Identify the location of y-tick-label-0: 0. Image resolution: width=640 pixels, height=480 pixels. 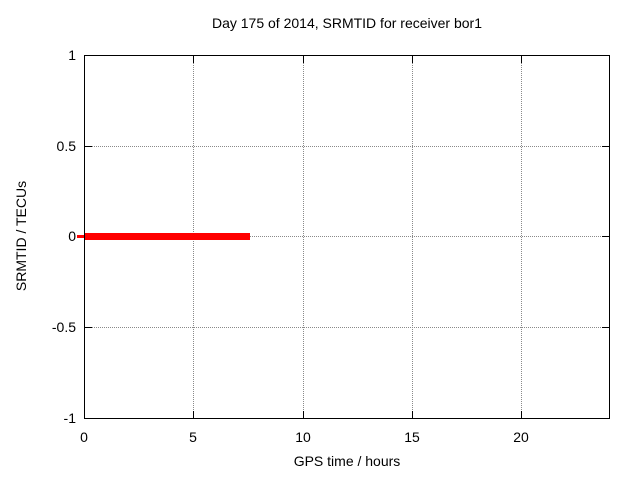
(72, 236).